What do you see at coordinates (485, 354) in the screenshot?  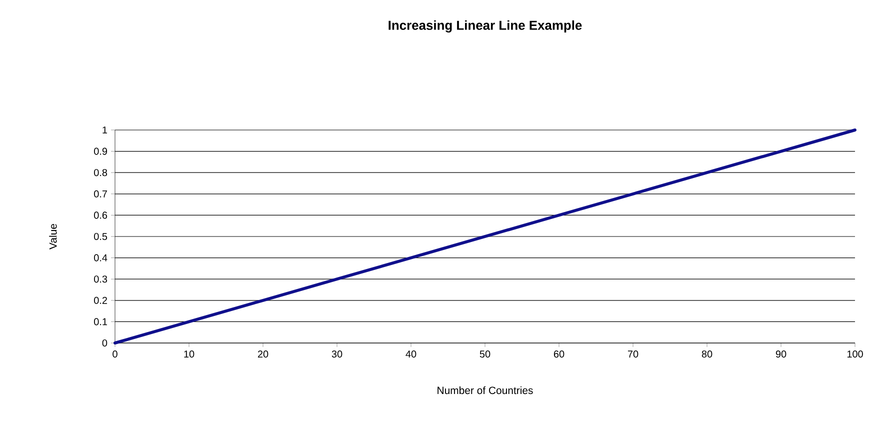 I see `x-tick-label: 50` at bounding box center [485, 354].